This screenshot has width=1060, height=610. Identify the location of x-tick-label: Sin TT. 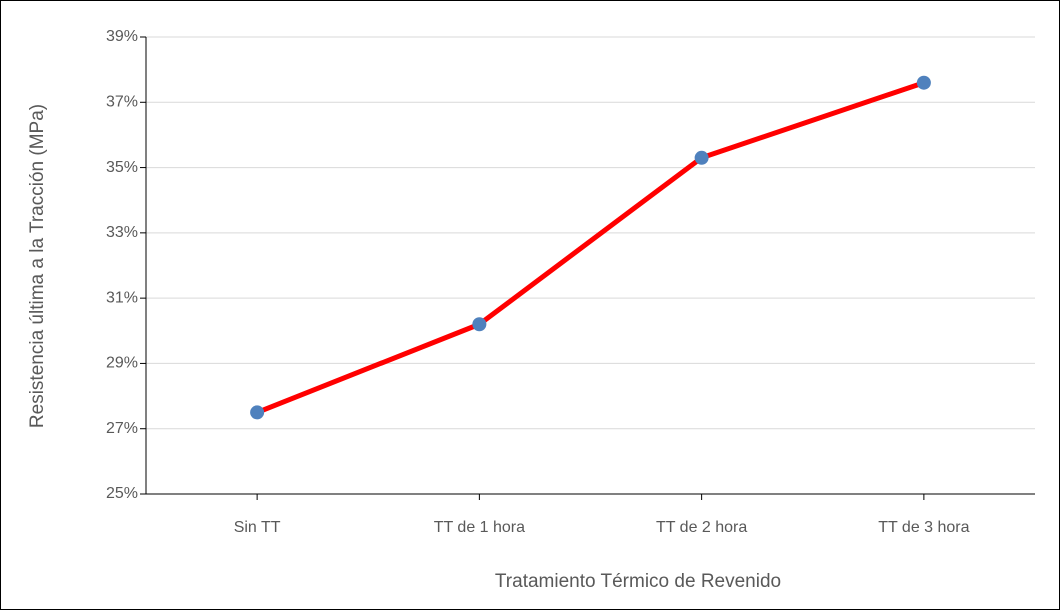
(257, 527).